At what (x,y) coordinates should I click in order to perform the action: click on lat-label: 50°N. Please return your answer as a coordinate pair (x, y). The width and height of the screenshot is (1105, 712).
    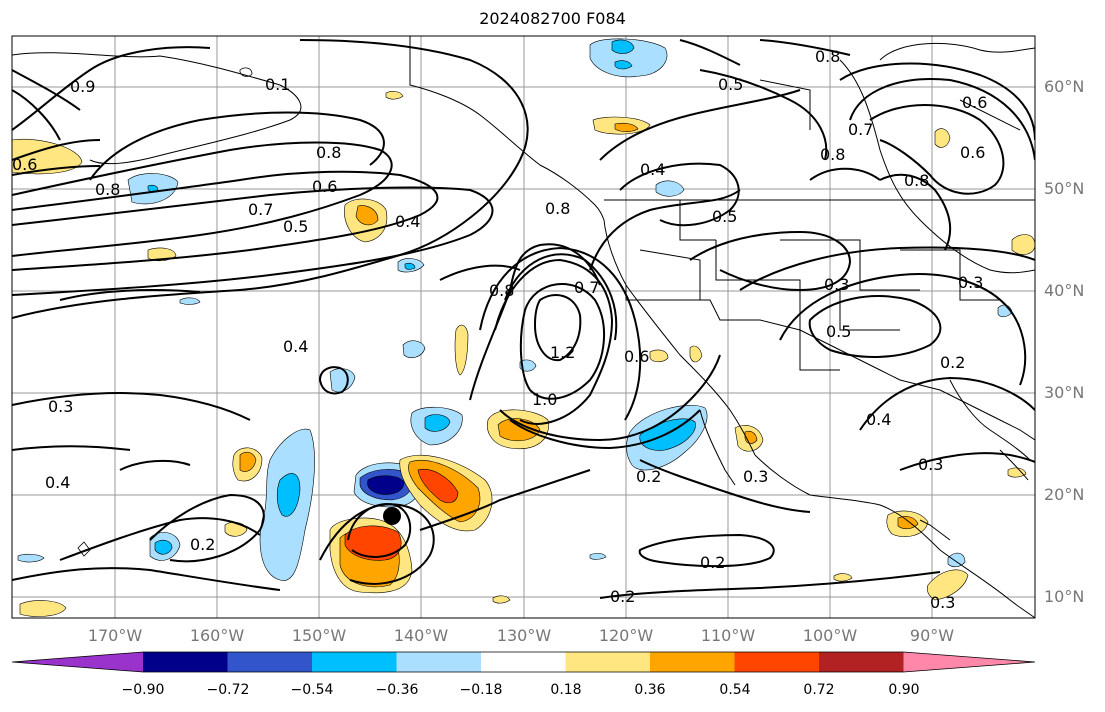
    Looking at the image, I should click on (1064, 188).